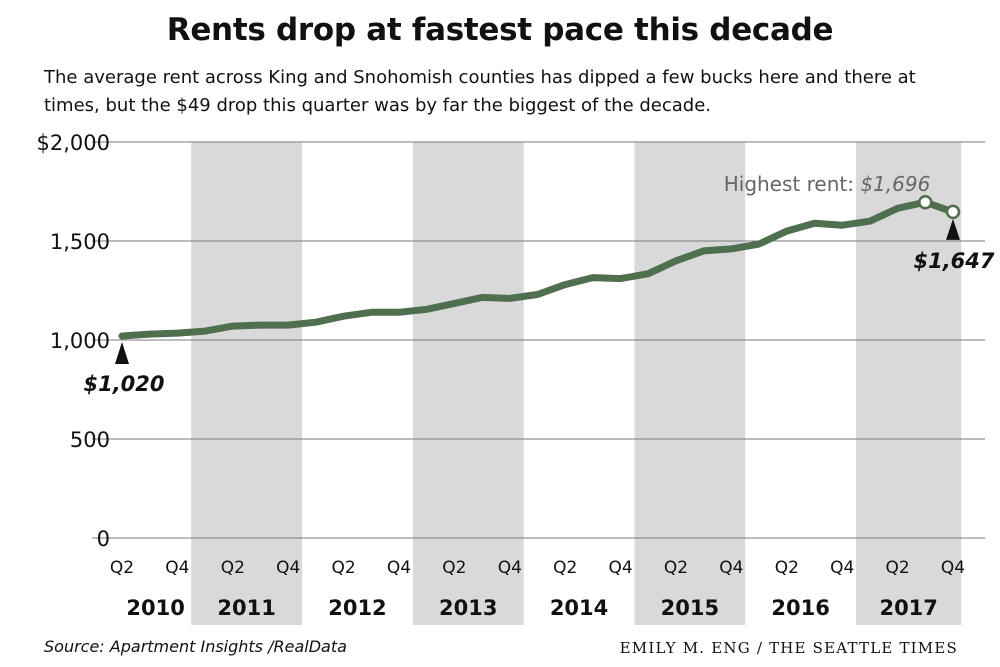 This screenshot has width=1000, height=667. Describe the element at coordinates (953, 261) in the screenshot. I see `end-value-label: $1,647` at that location.